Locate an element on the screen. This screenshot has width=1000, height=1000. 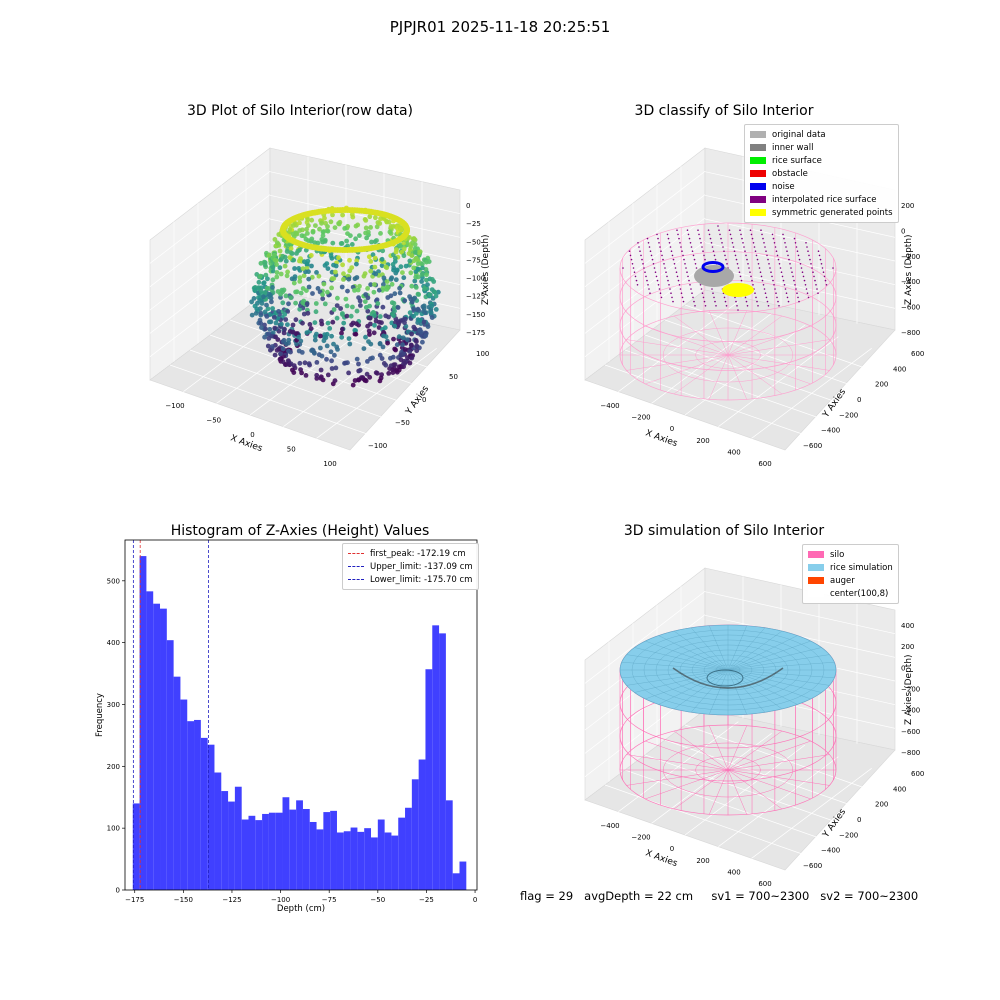
x-tick-label: −75 is located at coordinates (329, 900).